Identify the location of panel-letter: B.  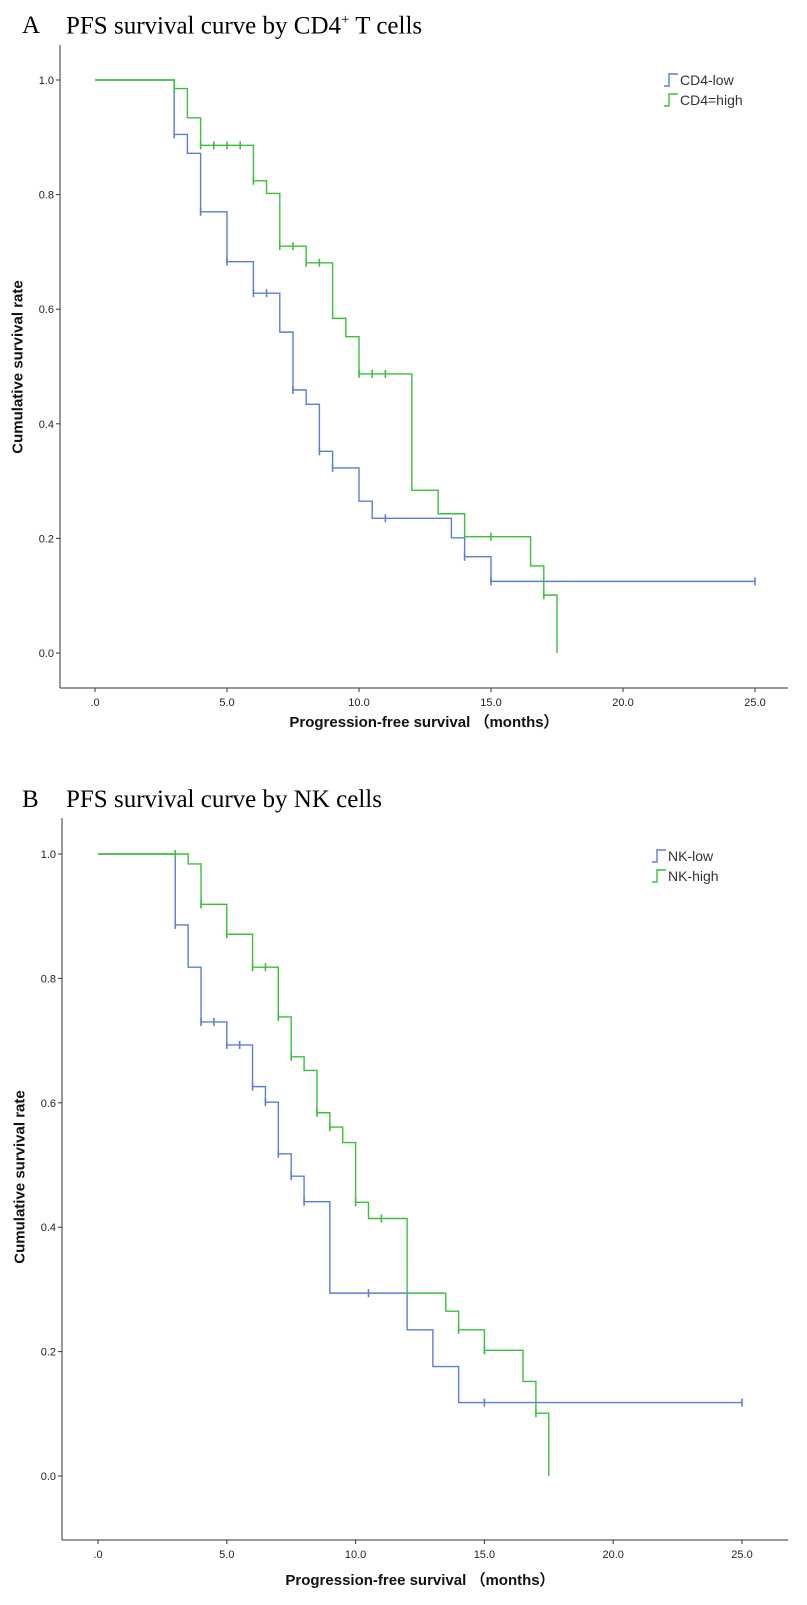
(30, 799).